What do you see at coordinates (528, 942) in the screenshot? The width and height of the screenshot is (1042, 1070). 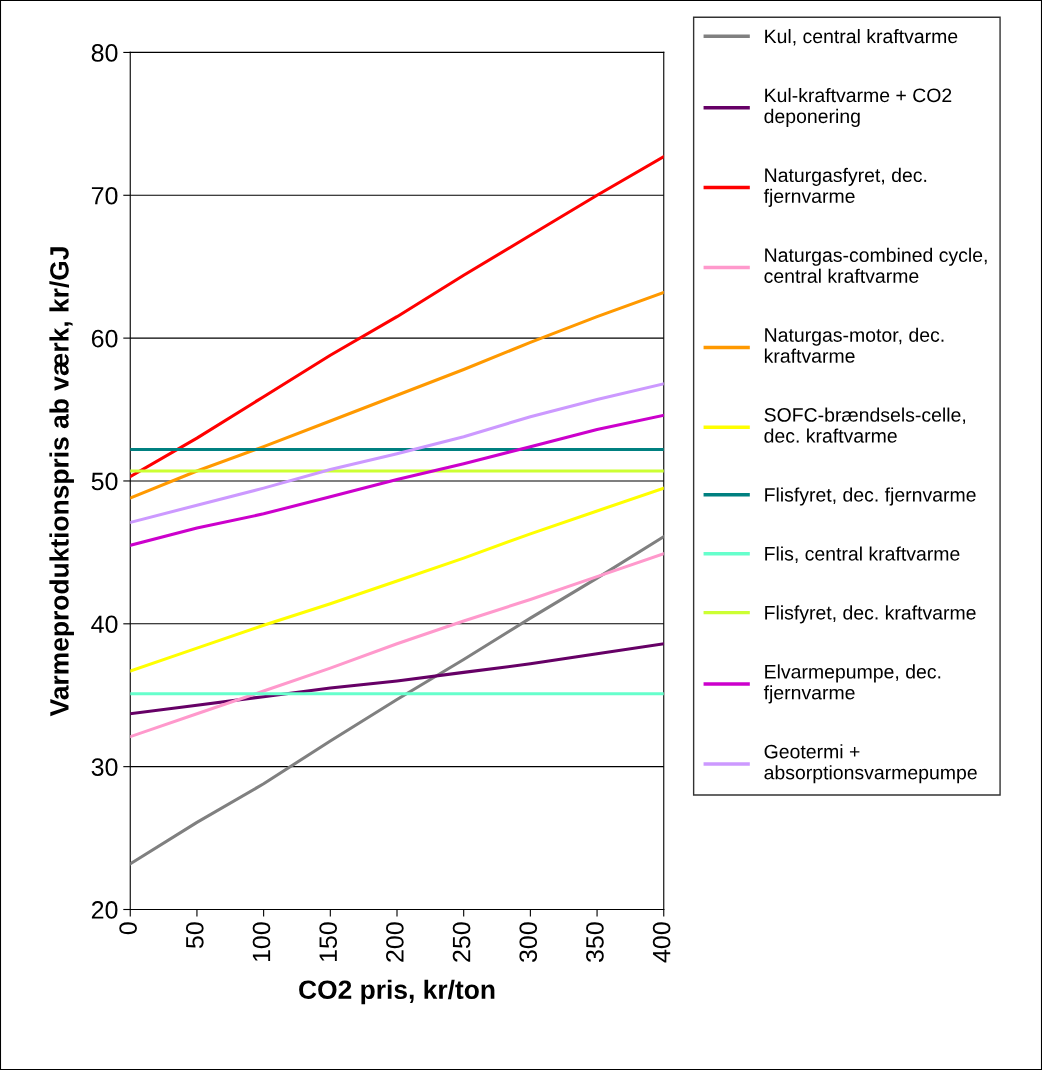 I see `x-tick-label: 300` at bounding box center [528, 942].